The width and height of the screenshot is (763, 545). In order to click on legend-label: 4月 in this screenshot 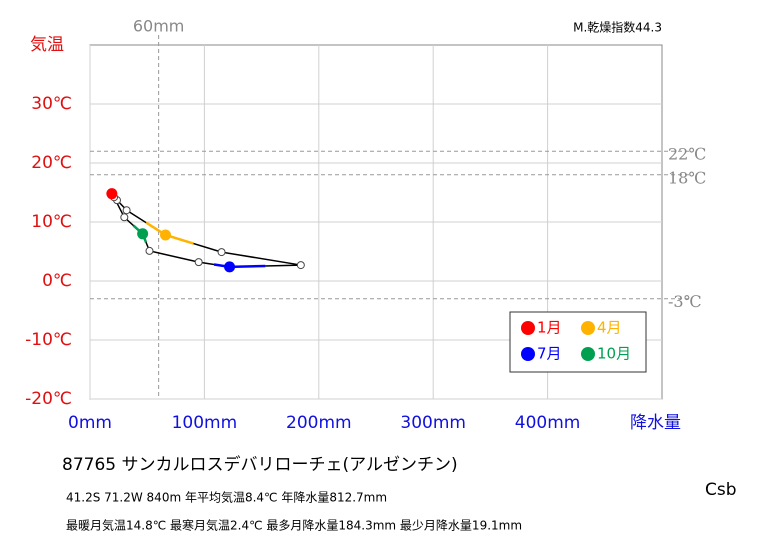, I will do `click(609, 328)`.